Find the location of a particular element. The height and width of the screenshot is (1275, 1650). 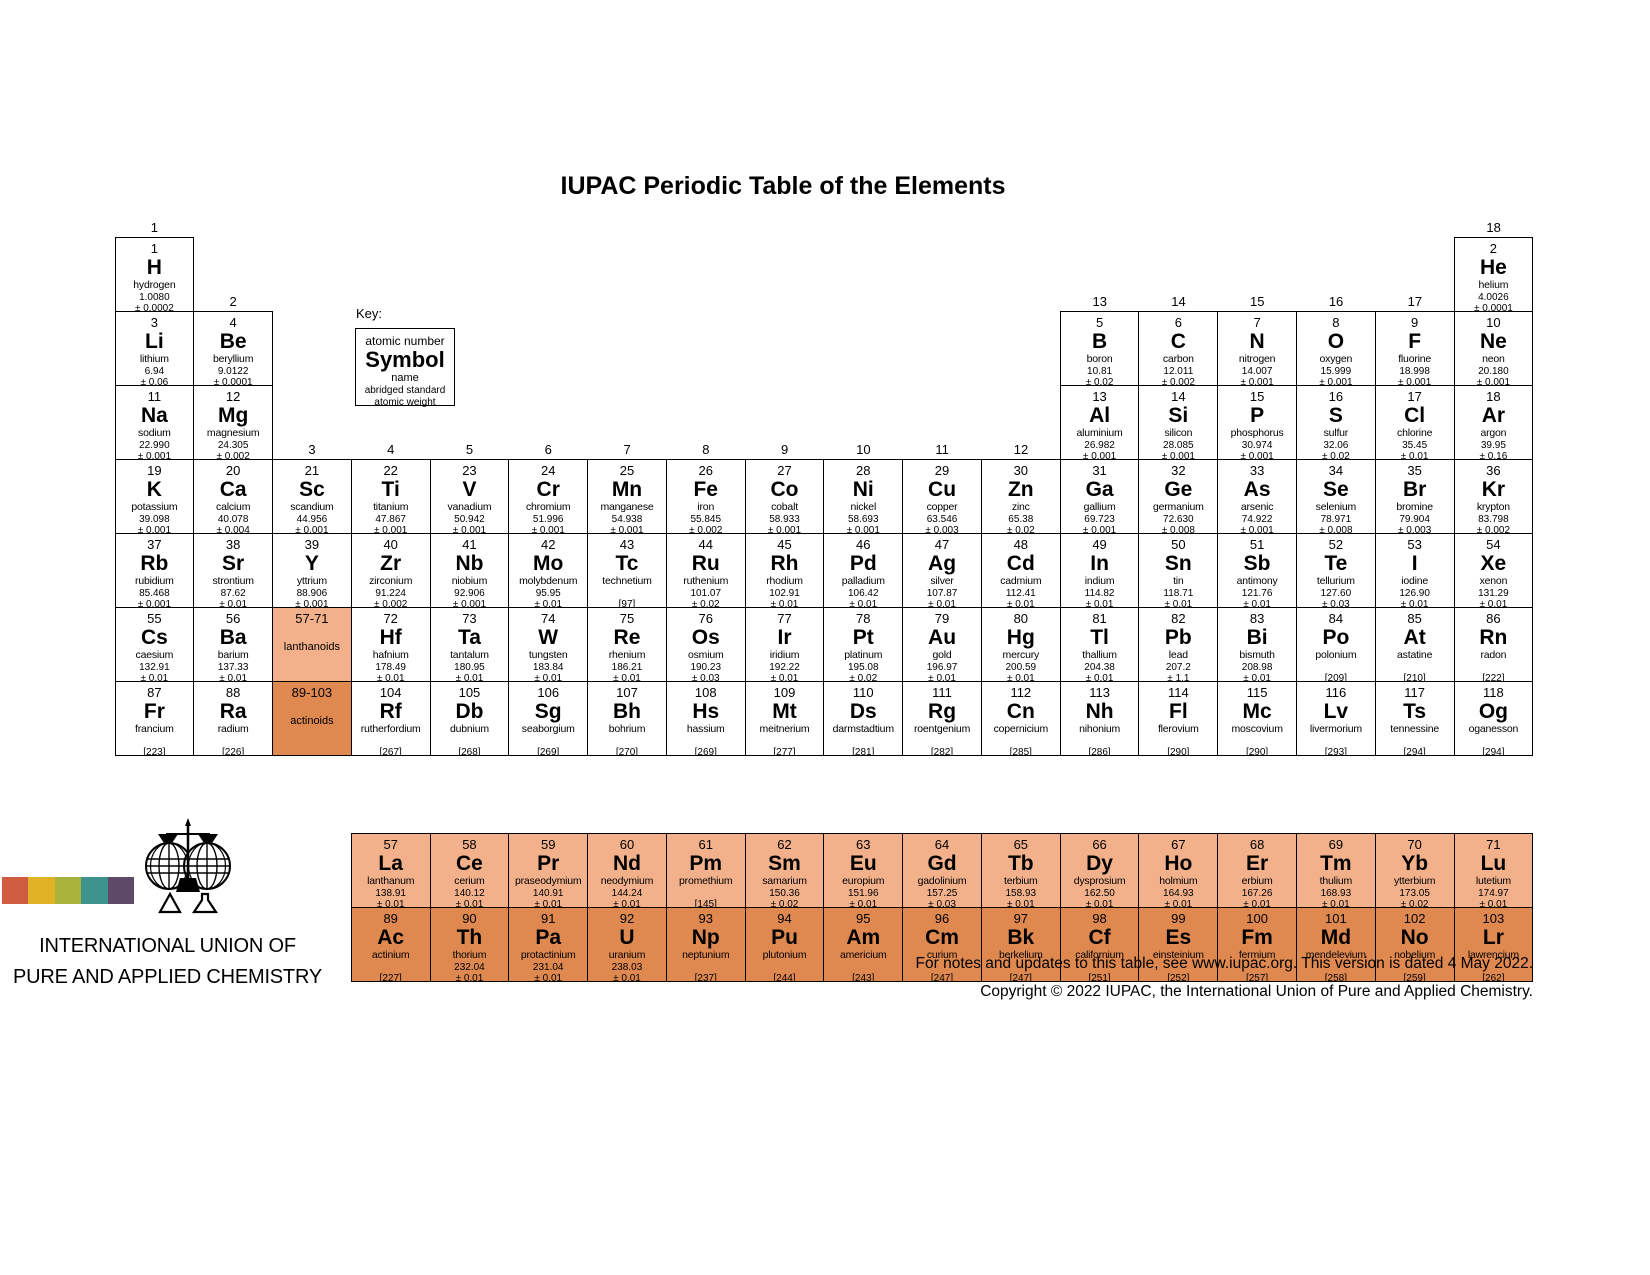

element-symbol: I is located at coordinates (1414, 563).